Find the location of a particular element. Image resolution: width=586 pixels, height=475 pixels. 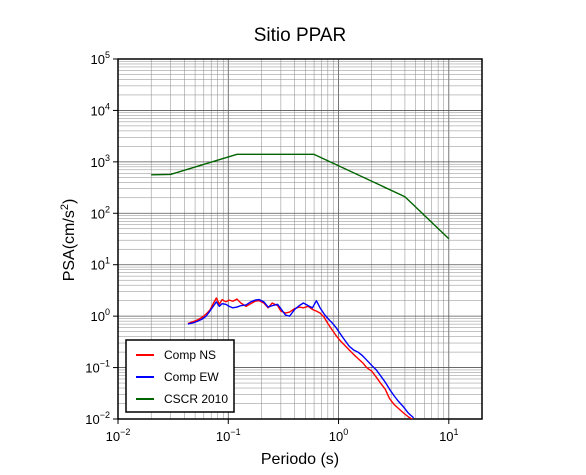

y-tick-label: 10⁵ is located at coordinates (100, 58).